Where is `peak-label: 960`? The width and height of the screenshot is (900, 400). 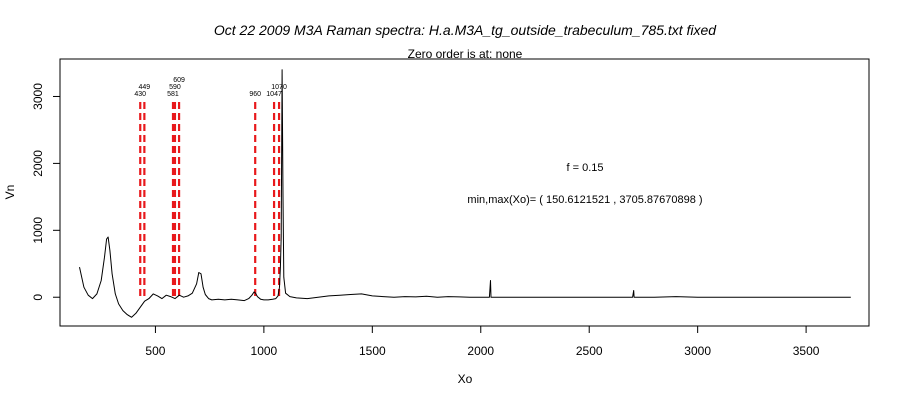 peak-label: 960 is located at coordinates (255, 94).